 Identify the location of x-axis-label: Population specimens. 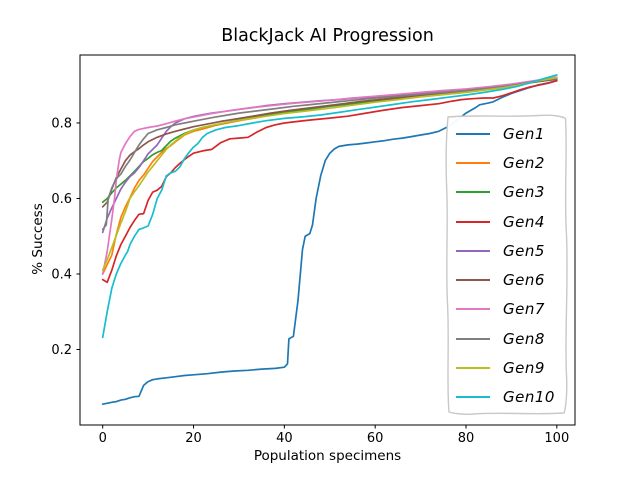
(327, 456).